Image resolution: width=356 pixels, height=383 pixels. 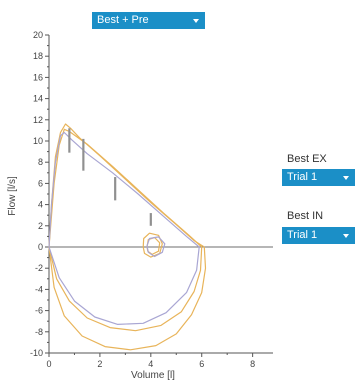 I want to click on best-in-value: Trial 1, so click(x=302, y=235).